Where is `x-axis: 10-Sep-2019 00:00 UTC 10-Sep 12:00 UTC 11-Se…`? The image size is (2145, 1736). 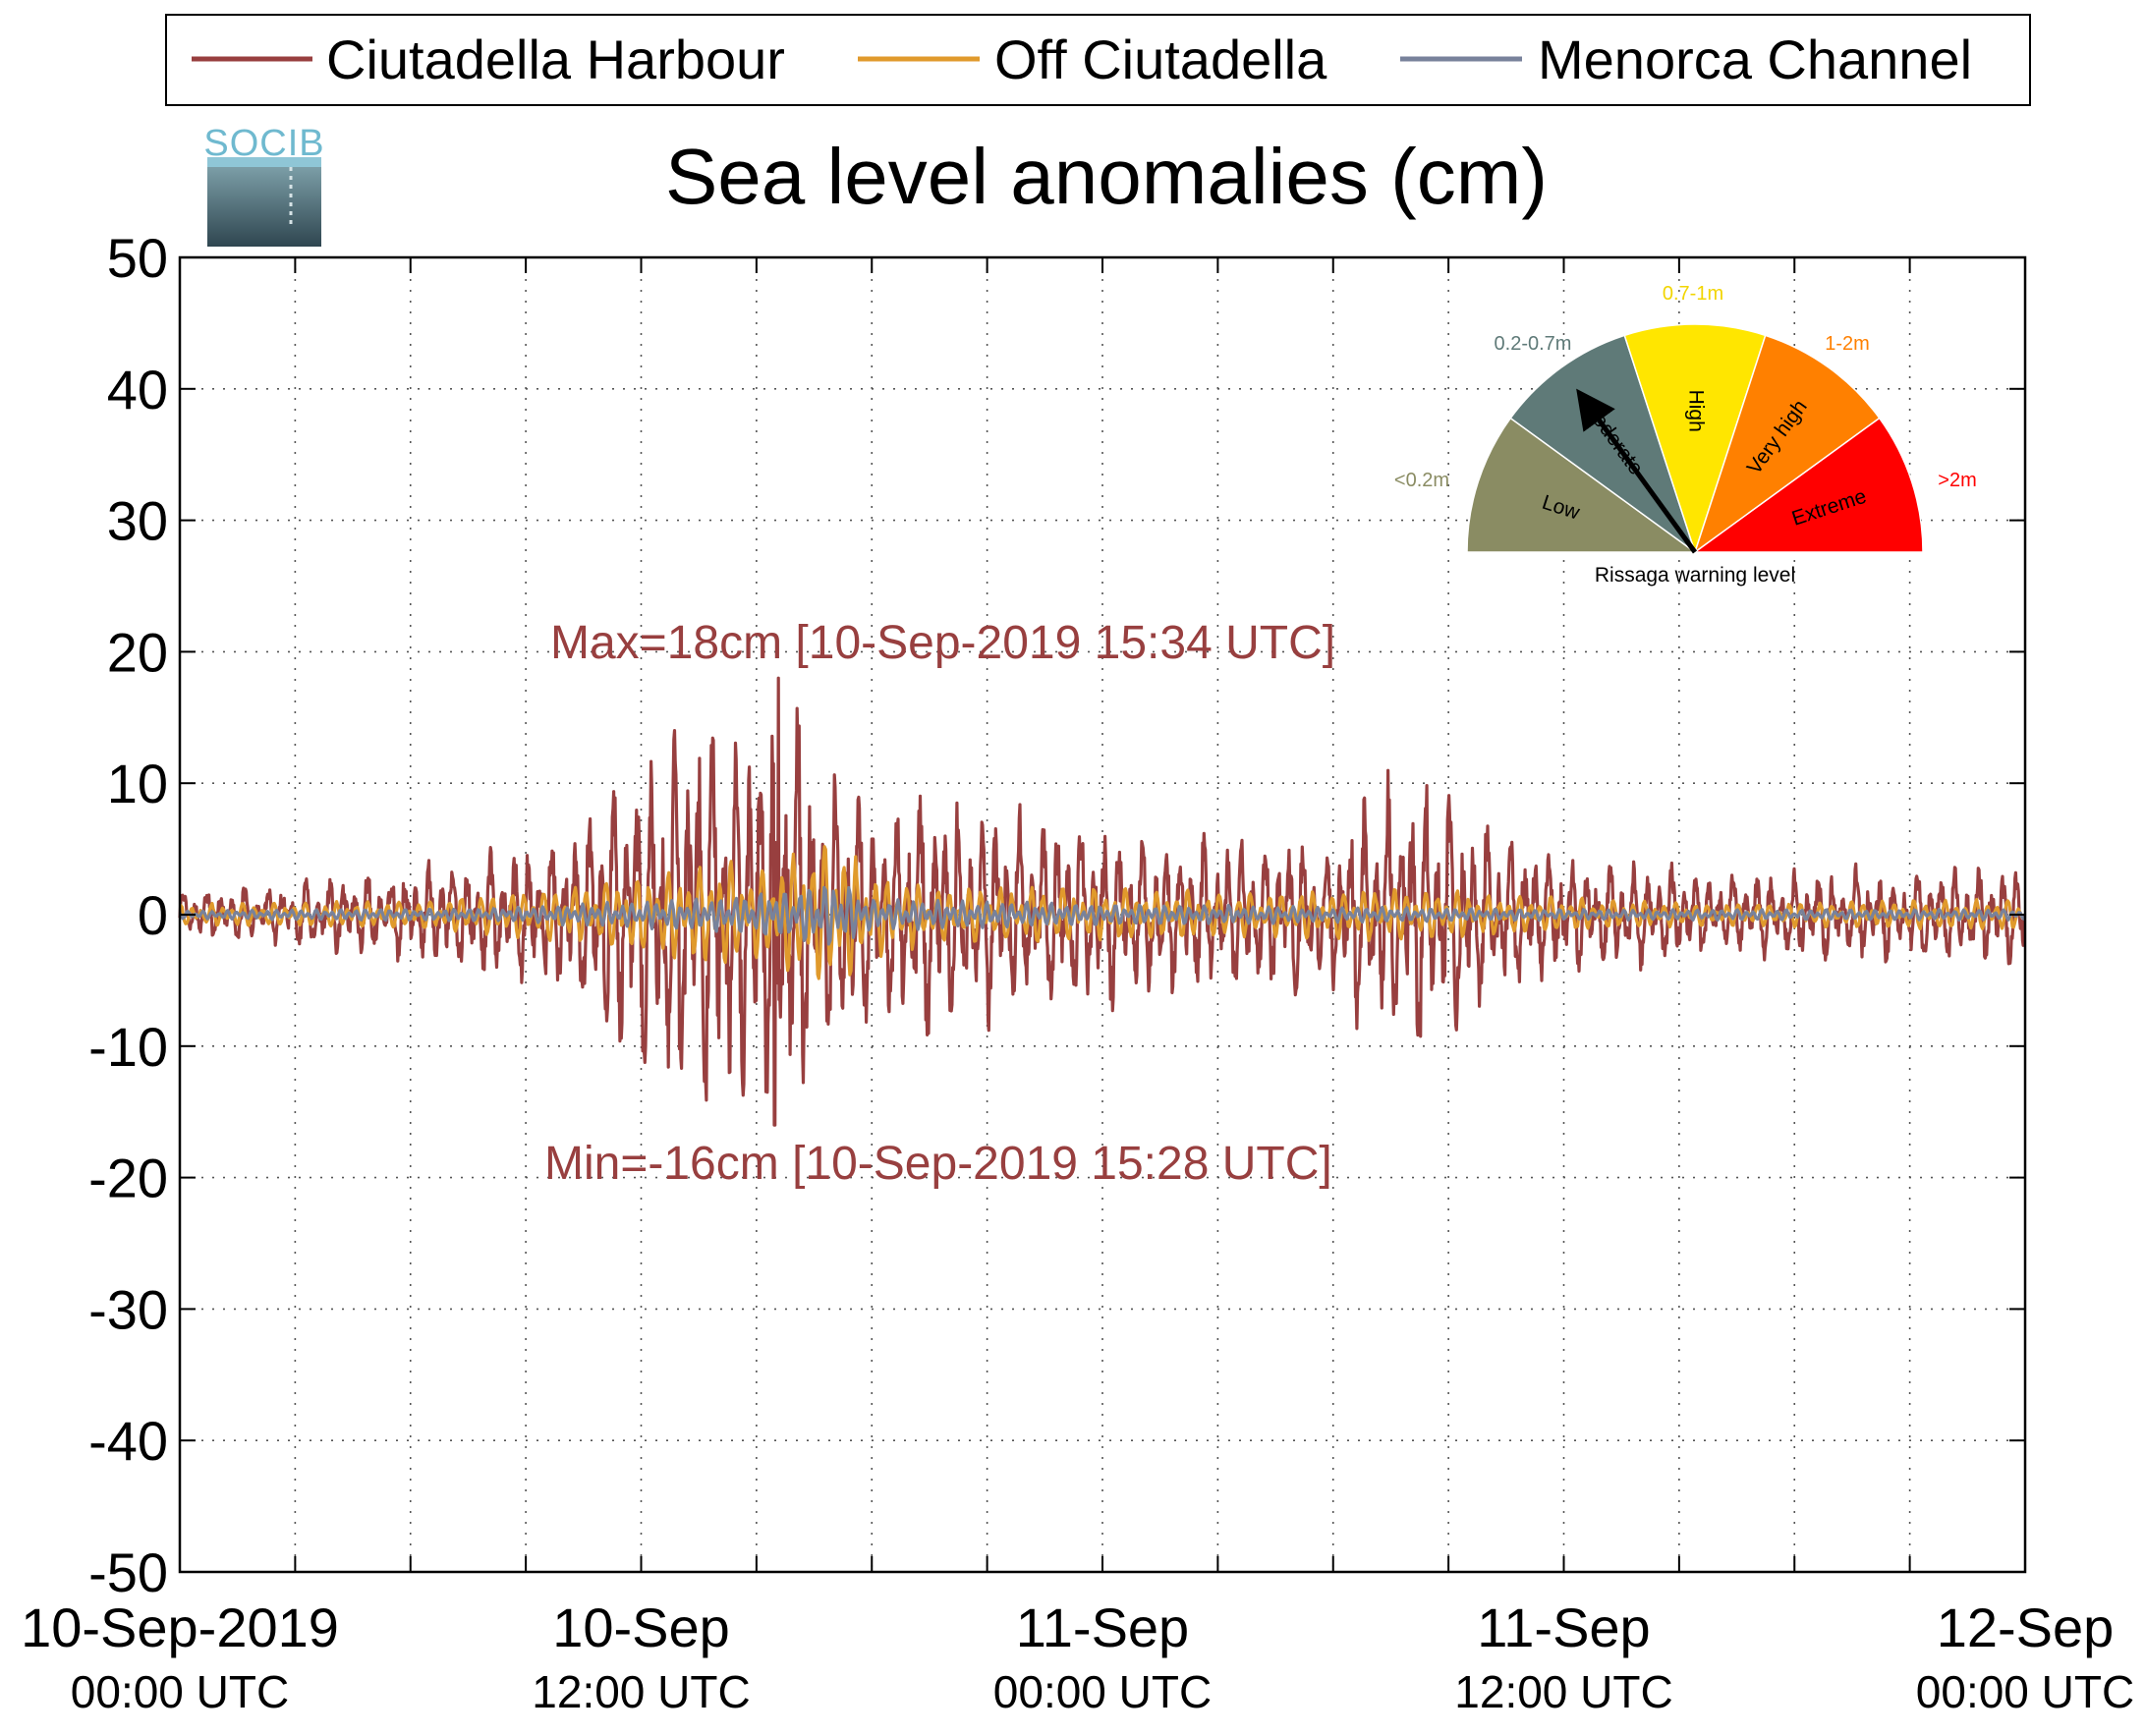 x-axis: 10-Sep-2019 00:00 UTC 10-Sep 12:00 UTC 11-Se… is located at coordinates (1077, 1656).